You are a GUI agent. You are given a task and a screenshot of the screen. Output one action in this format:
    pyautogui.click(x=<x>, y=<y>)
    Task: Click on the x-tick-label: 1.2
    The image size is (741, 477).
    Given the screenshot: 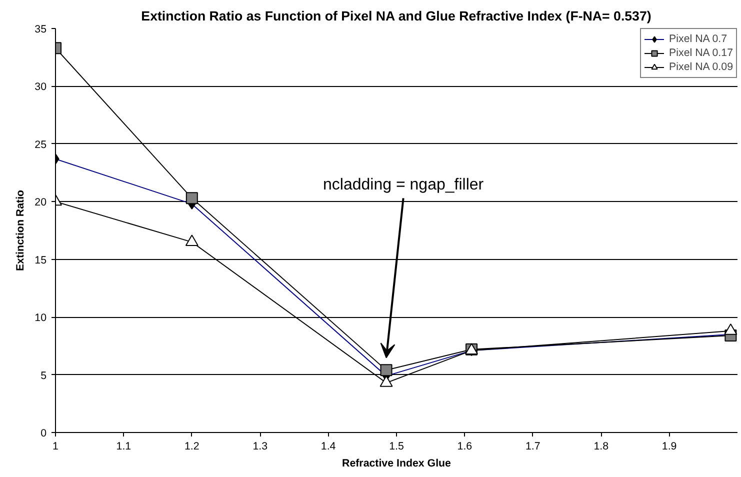 What is the action you would take?
    pyautogui.click(x=192, y=446)
    